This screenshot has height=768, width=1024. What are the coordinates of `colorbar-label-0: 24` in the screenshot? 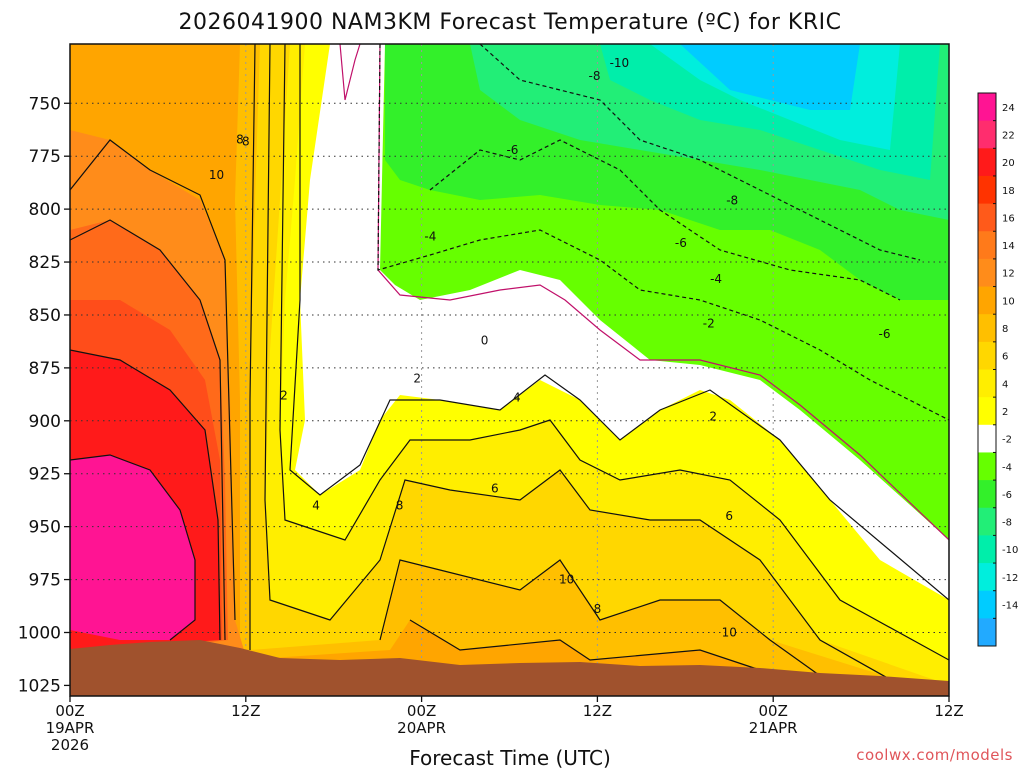 It's located at (1008, 108).